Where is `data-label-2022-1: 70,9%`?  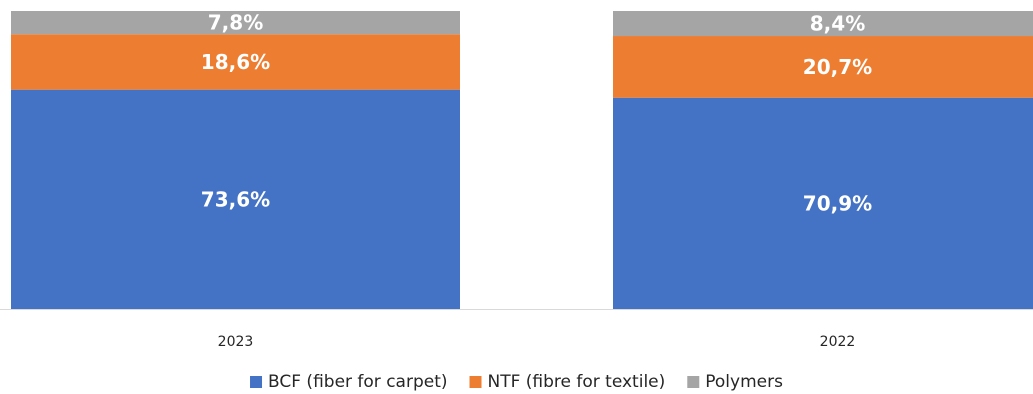
data-label-2022-1: 70,9% is located at coordinates (837, 203).